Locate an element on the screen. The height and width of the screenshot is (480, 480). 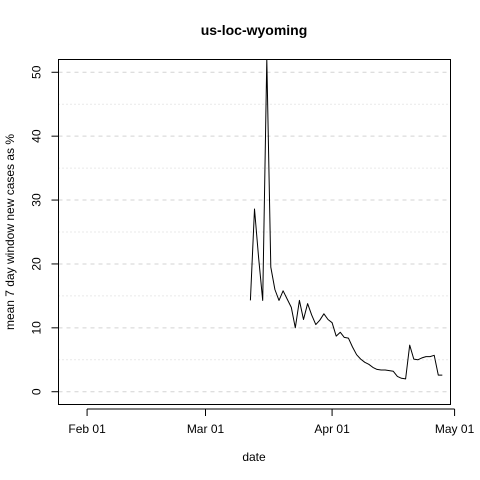
x-tick-label: Feb 01 is located at coordinates (87, 429).